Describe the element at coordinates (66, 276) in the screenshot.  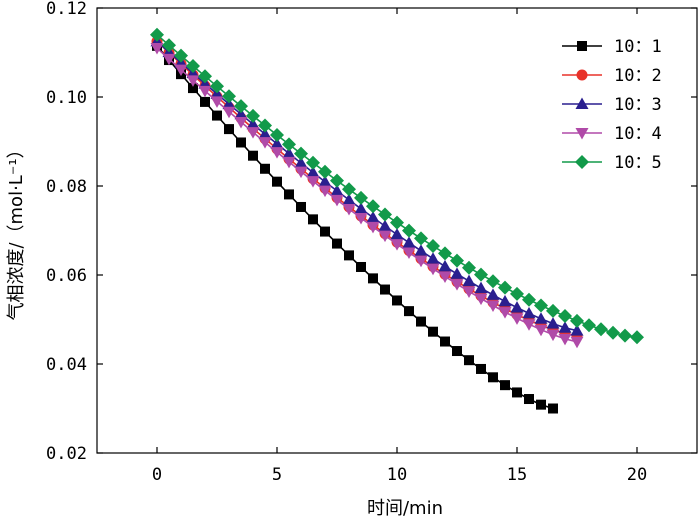
I see `y-tick-label: 0.06` at that location.